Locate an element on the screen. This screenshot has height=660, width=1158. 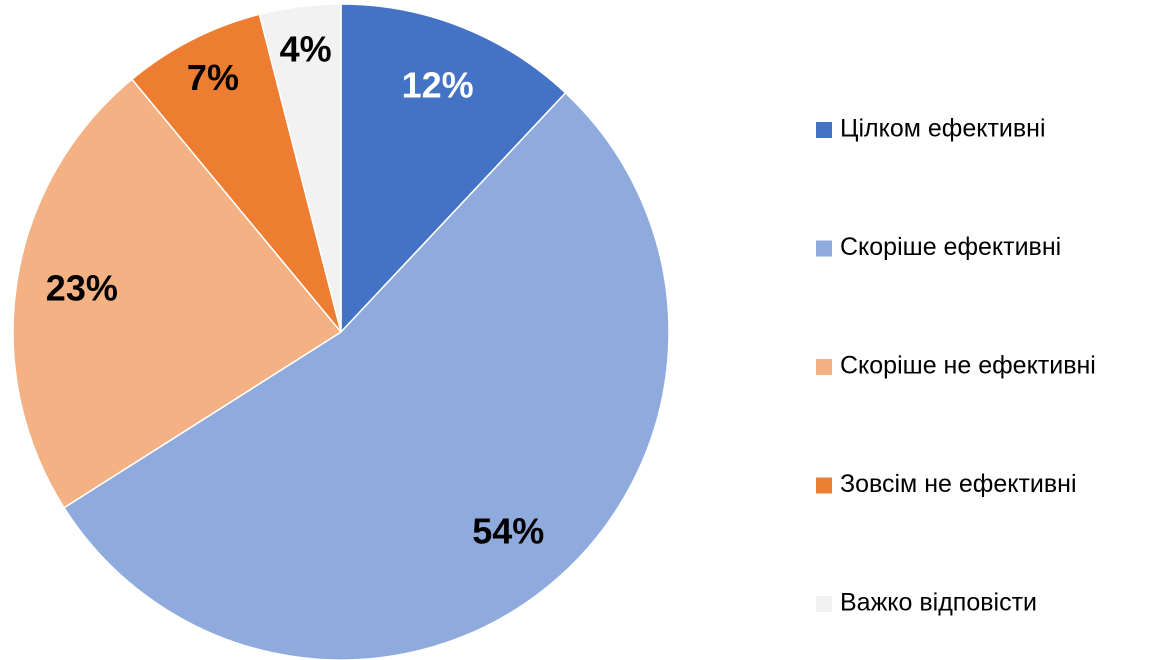
value-label: 7% is located at coordinates (213, 77).